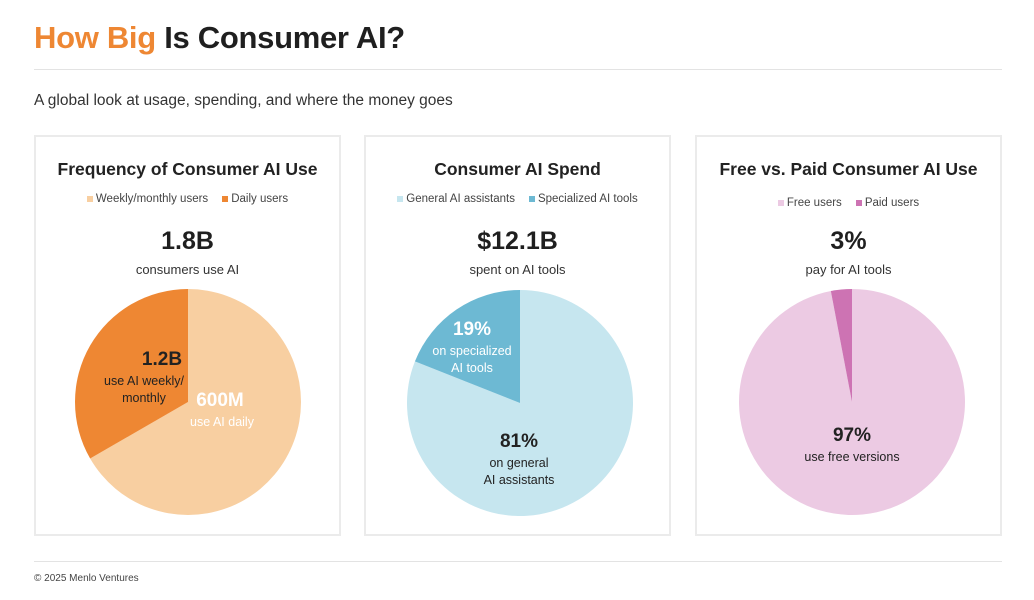  I want to click on pie-slice-weekly-monthly-users, so click(196, 402).